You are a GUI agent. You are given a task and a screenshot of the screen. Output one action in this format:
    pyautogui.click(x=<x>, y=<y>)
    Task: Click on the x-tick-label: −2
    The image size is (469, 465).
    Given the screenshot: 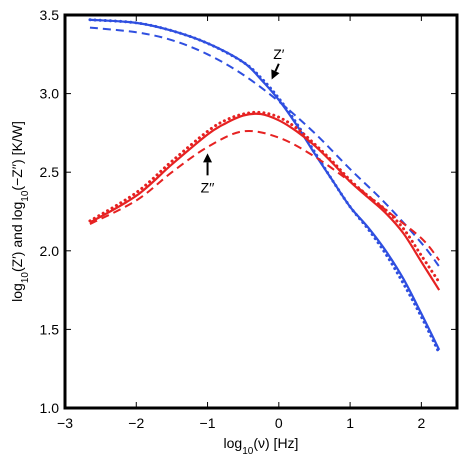 What is the action you would take?
    pyautogui.click(x=136, y=423)
    